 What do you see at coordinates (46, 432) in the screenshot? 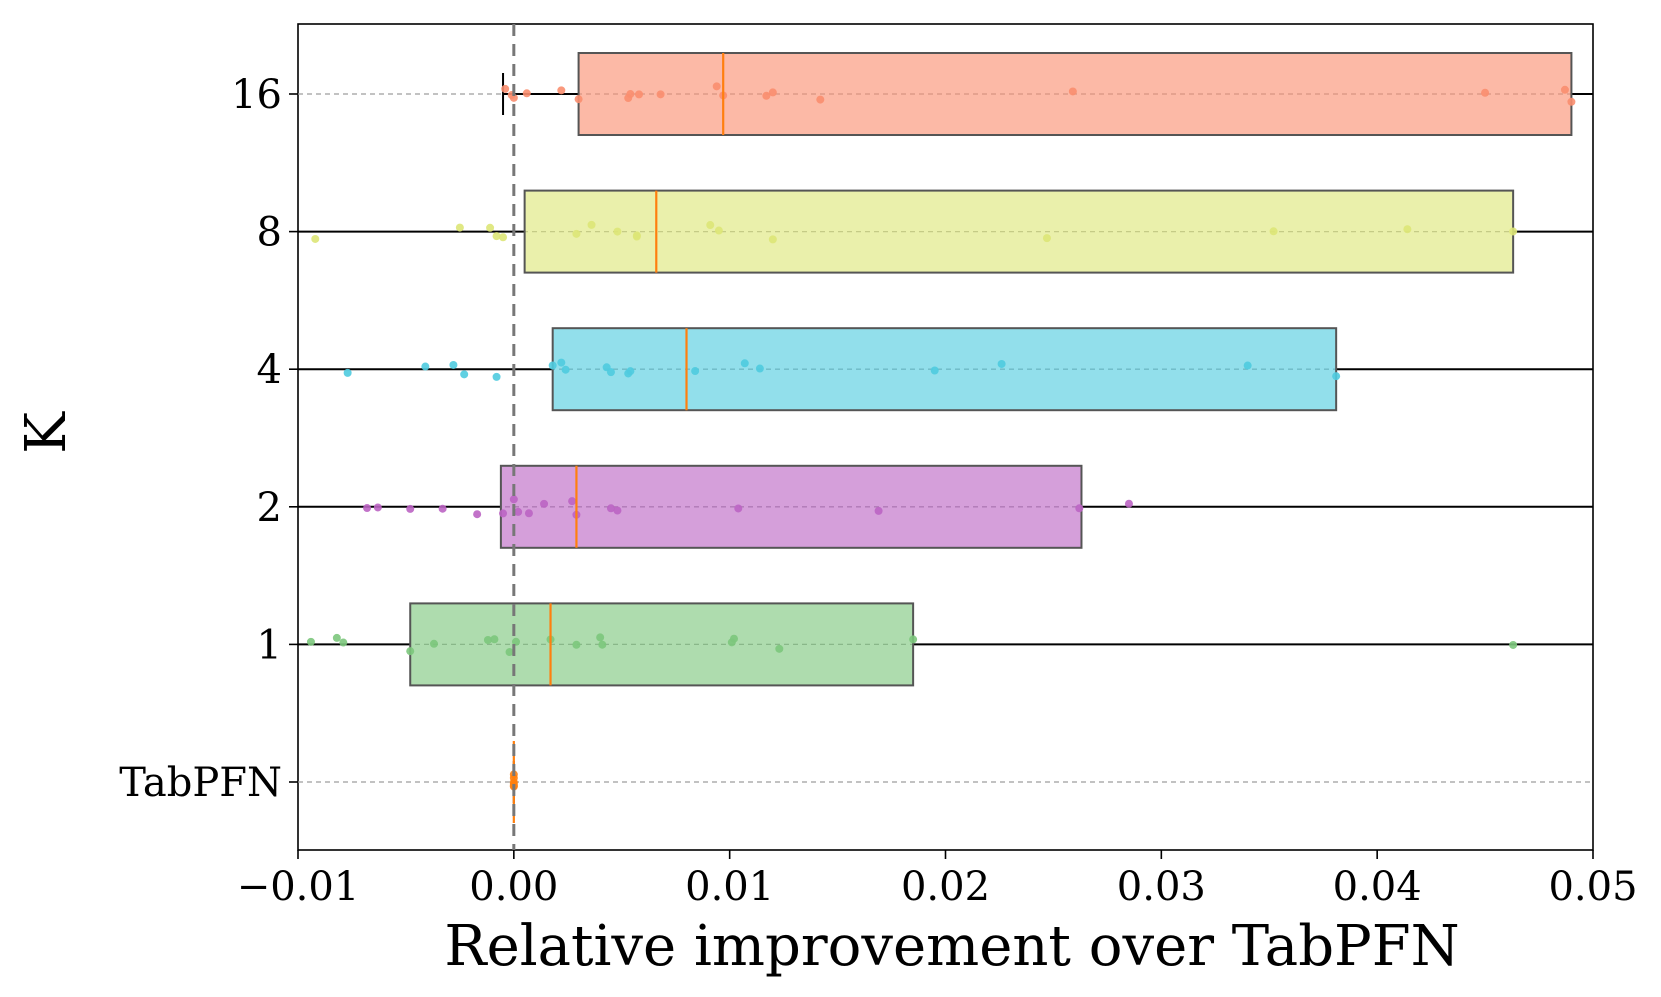
I see `y-axis-label: K` at bounding box center [46, 432].